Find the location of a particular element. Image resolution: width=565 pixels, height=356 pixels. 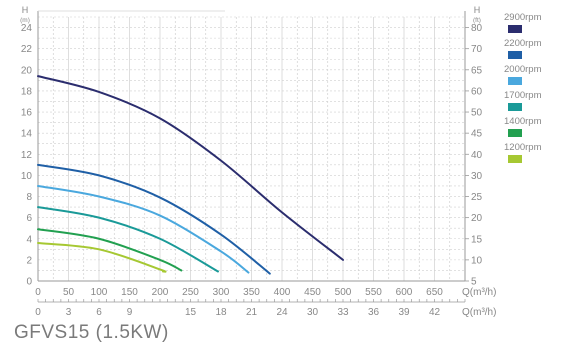

legend-label-2200rpm: 2200rpm is located at coordinates (523, 43).